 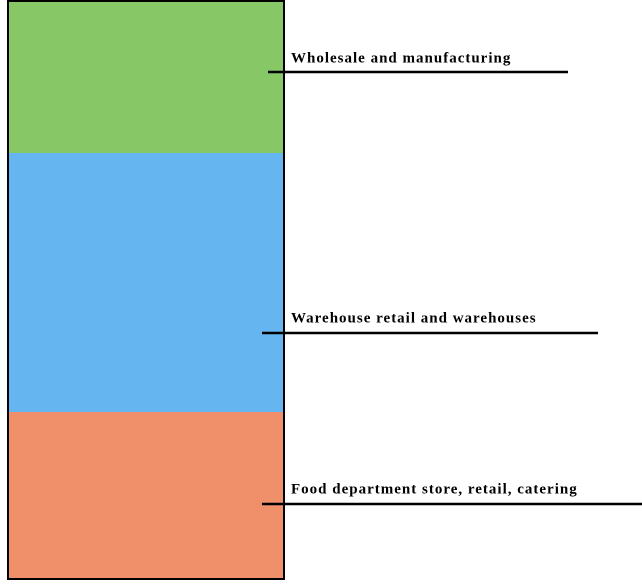 I want to click on layer-food, so click(x=146, y=495).